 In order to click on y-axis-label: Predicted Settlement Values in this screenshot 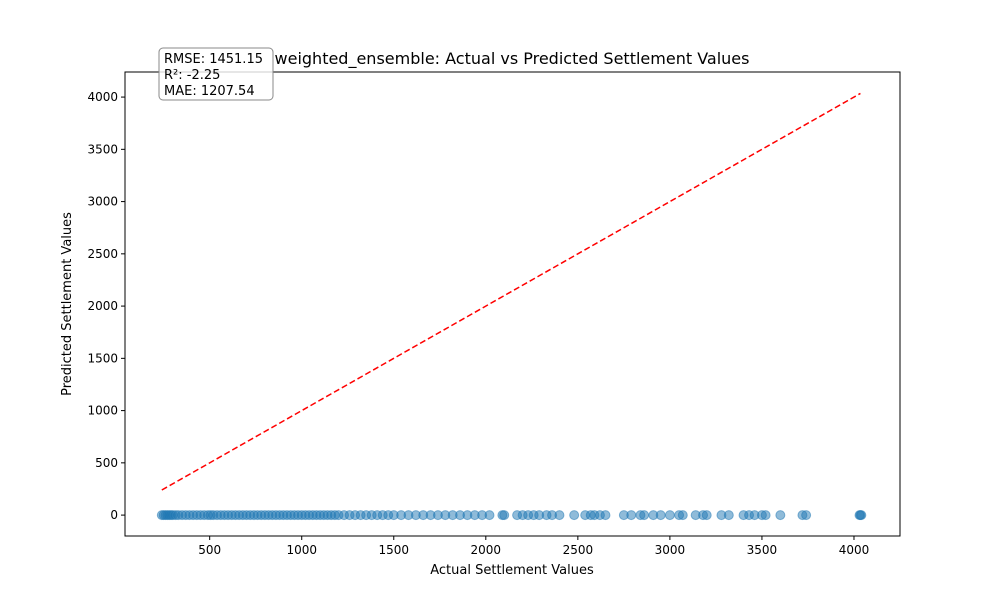, I will do `click(67, 304)`.